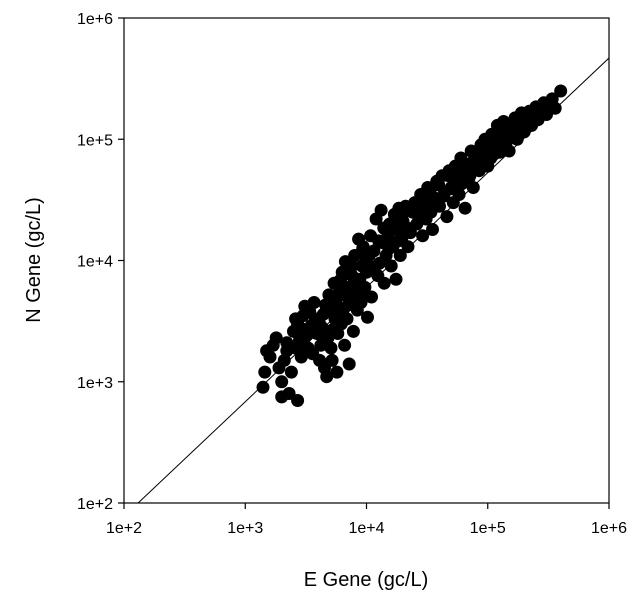 The image size is (632, 599). What do you see at coordinates (366, 528) in the screenshot?
I see `x-tick-label: 1e+4` at bounding box center [366, 528].